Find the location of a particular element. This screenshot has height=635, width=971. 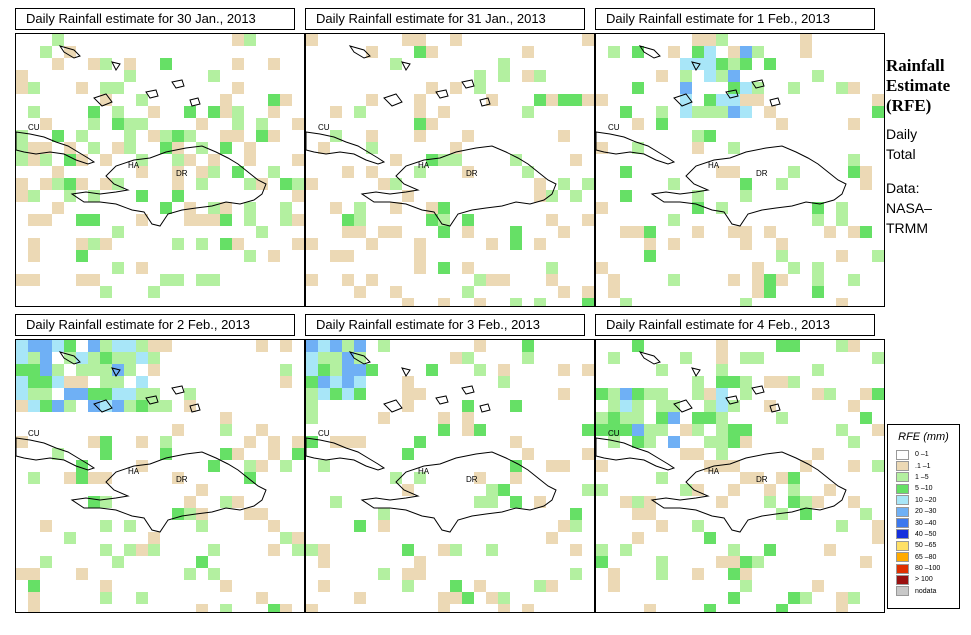

map-label-dominican-republic: DR is located at coordinates (182, 479).